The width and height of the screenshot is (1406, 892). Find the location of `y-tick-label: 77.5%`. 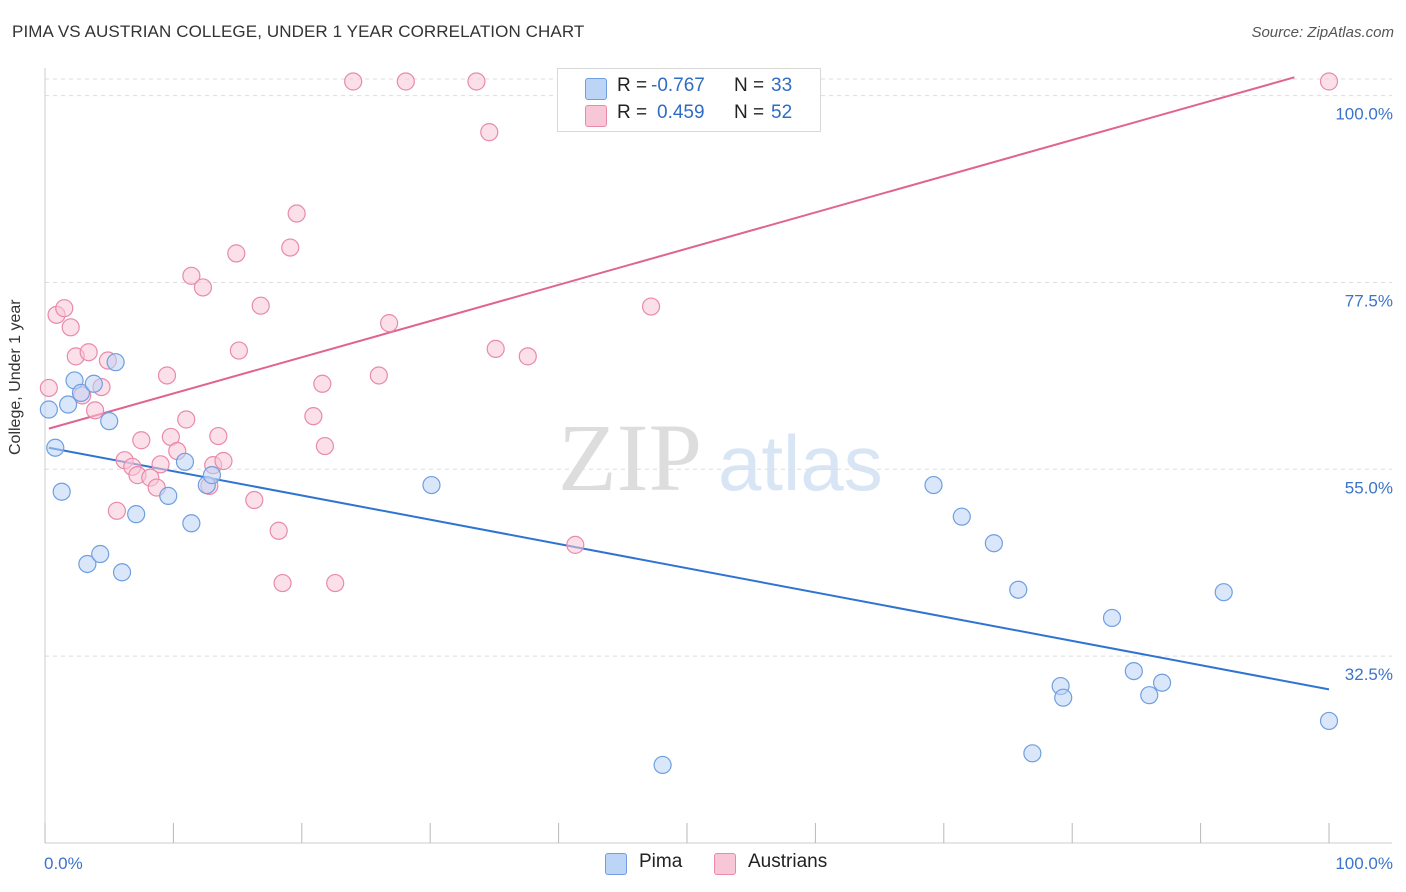

y-tick-label: 77.5% is located at coordinates (1369, 300).